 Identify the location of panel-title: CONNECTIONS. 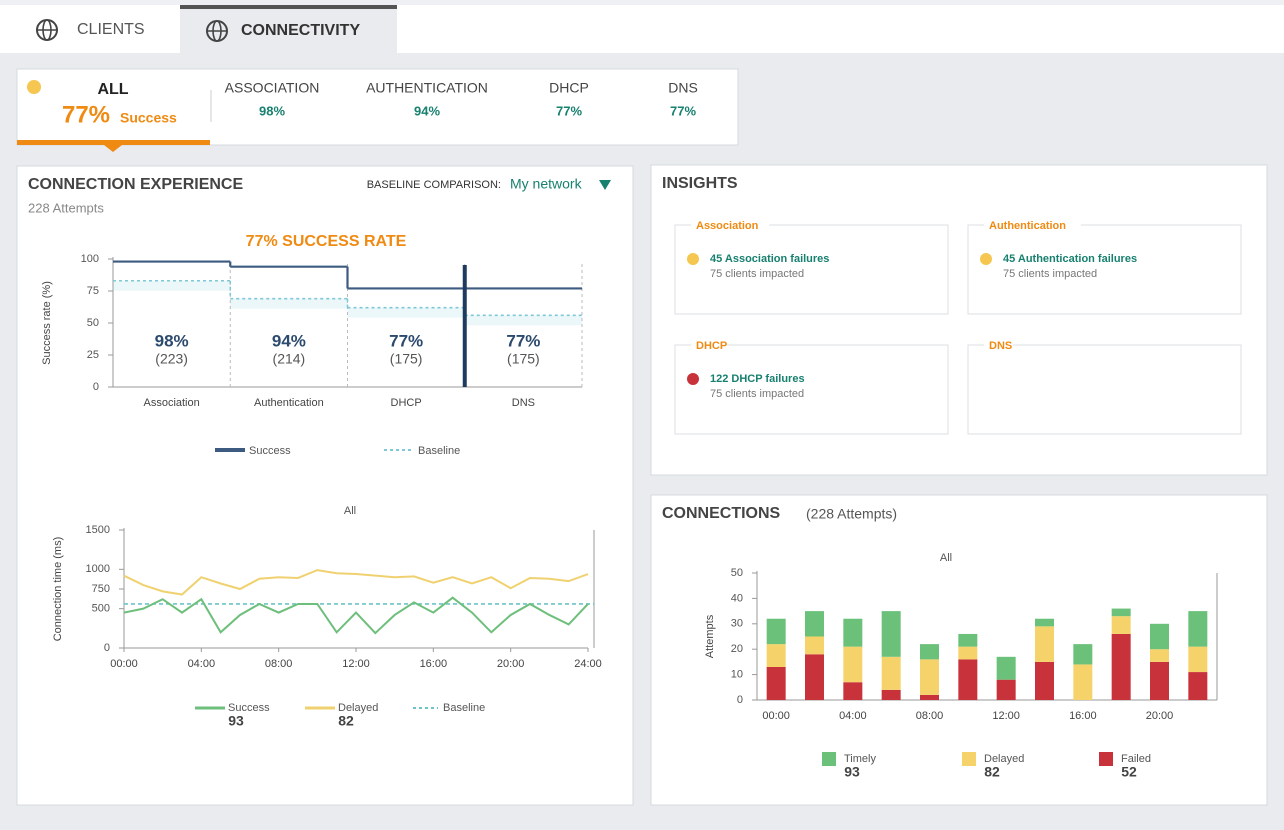
(721, 513).